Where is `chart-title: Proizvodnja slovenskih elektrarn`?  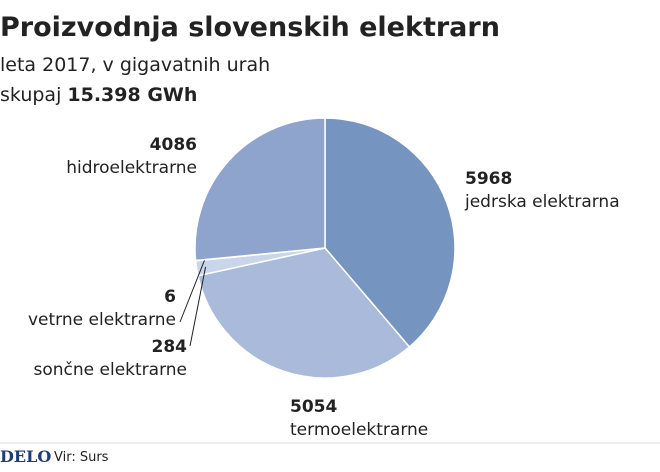 chart-title: Proizvodnja slovenskih elektrarn is located at coordinates (250, 27).